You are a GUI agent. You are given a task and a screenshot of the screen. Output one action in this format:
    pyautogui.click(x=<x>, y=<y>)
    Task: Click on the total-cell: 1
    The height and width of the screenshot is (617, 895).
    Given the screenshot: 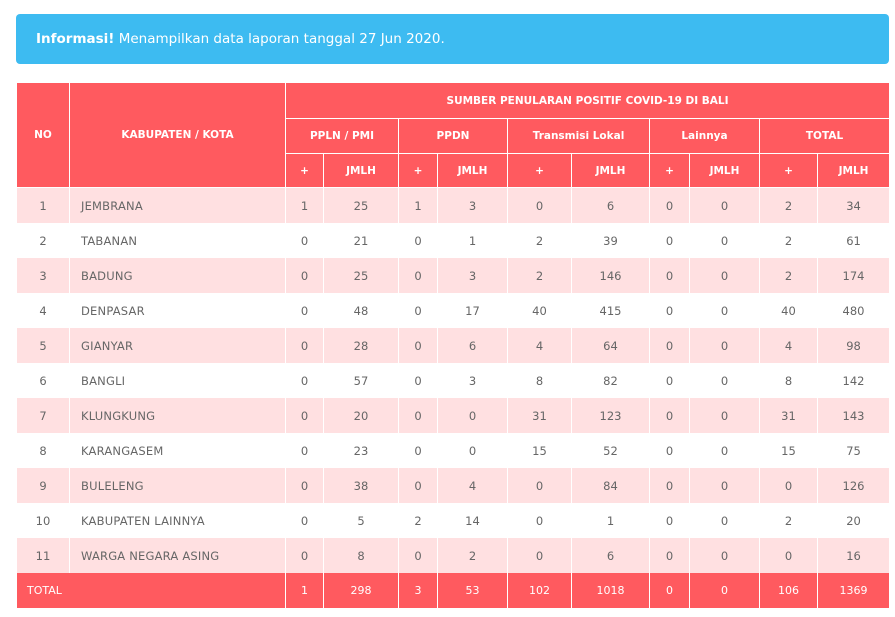 What is the action you would take?
    pyautogui.click(x=304, y=590)
    